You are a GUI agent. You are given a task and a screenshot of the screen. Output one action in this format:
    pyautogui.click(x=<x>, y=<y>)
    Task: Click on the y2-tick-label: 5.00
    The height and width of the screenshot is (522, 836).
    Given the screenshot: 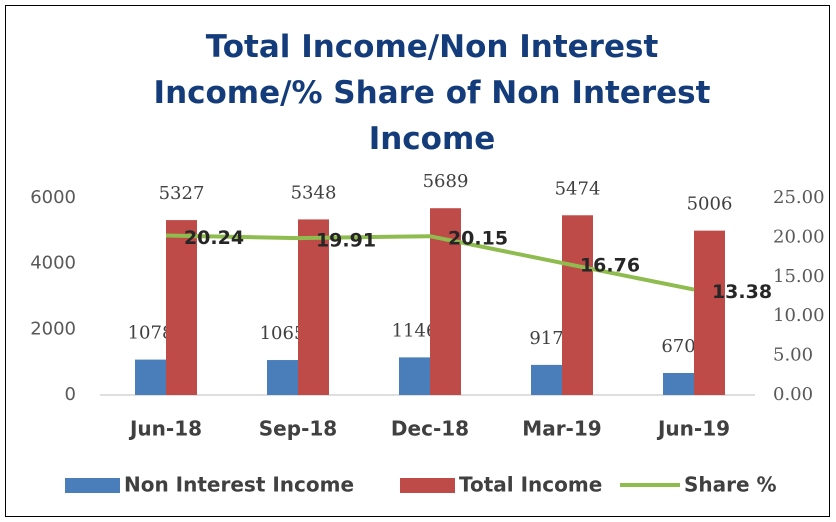 What is the action you would take?
    pyautogui.click(x=793, y=355)
    